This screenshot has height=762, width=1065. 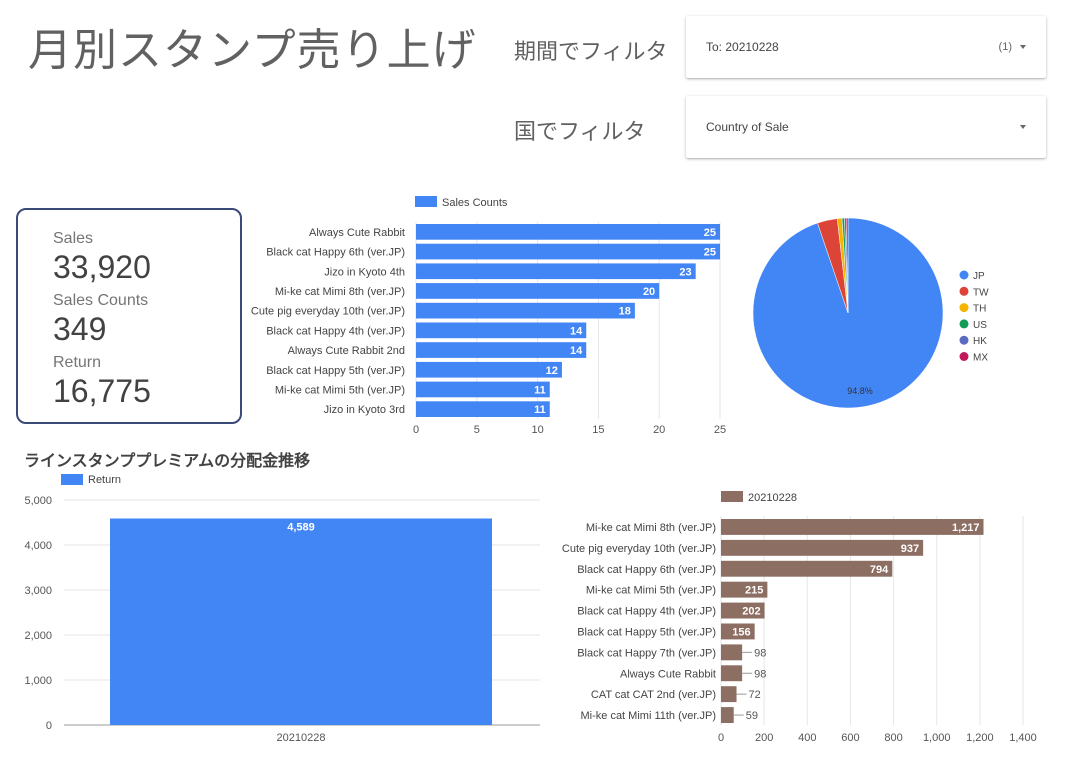 What do you see at coordinates (598, 430) in the screenshot?
I see `x-tick-label: 15` at bounding box center [598, 430].